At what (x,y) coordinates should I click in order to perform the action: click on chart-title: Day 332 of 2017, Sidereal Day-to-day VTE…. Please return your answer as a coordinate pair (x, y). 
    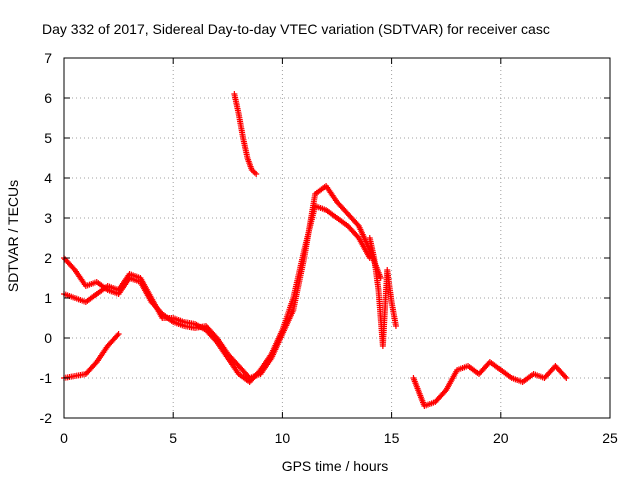
    Looking at the image, I should click on (296, 29).